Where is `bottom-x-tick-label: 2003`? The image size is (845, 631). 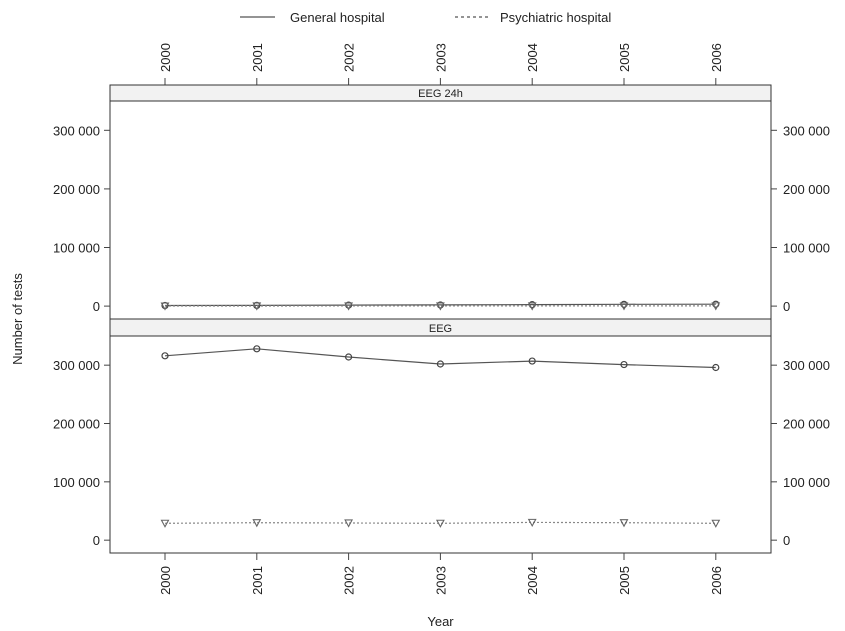 bottom-x-tick-label: 2003 is located at coordinates (440, 580).